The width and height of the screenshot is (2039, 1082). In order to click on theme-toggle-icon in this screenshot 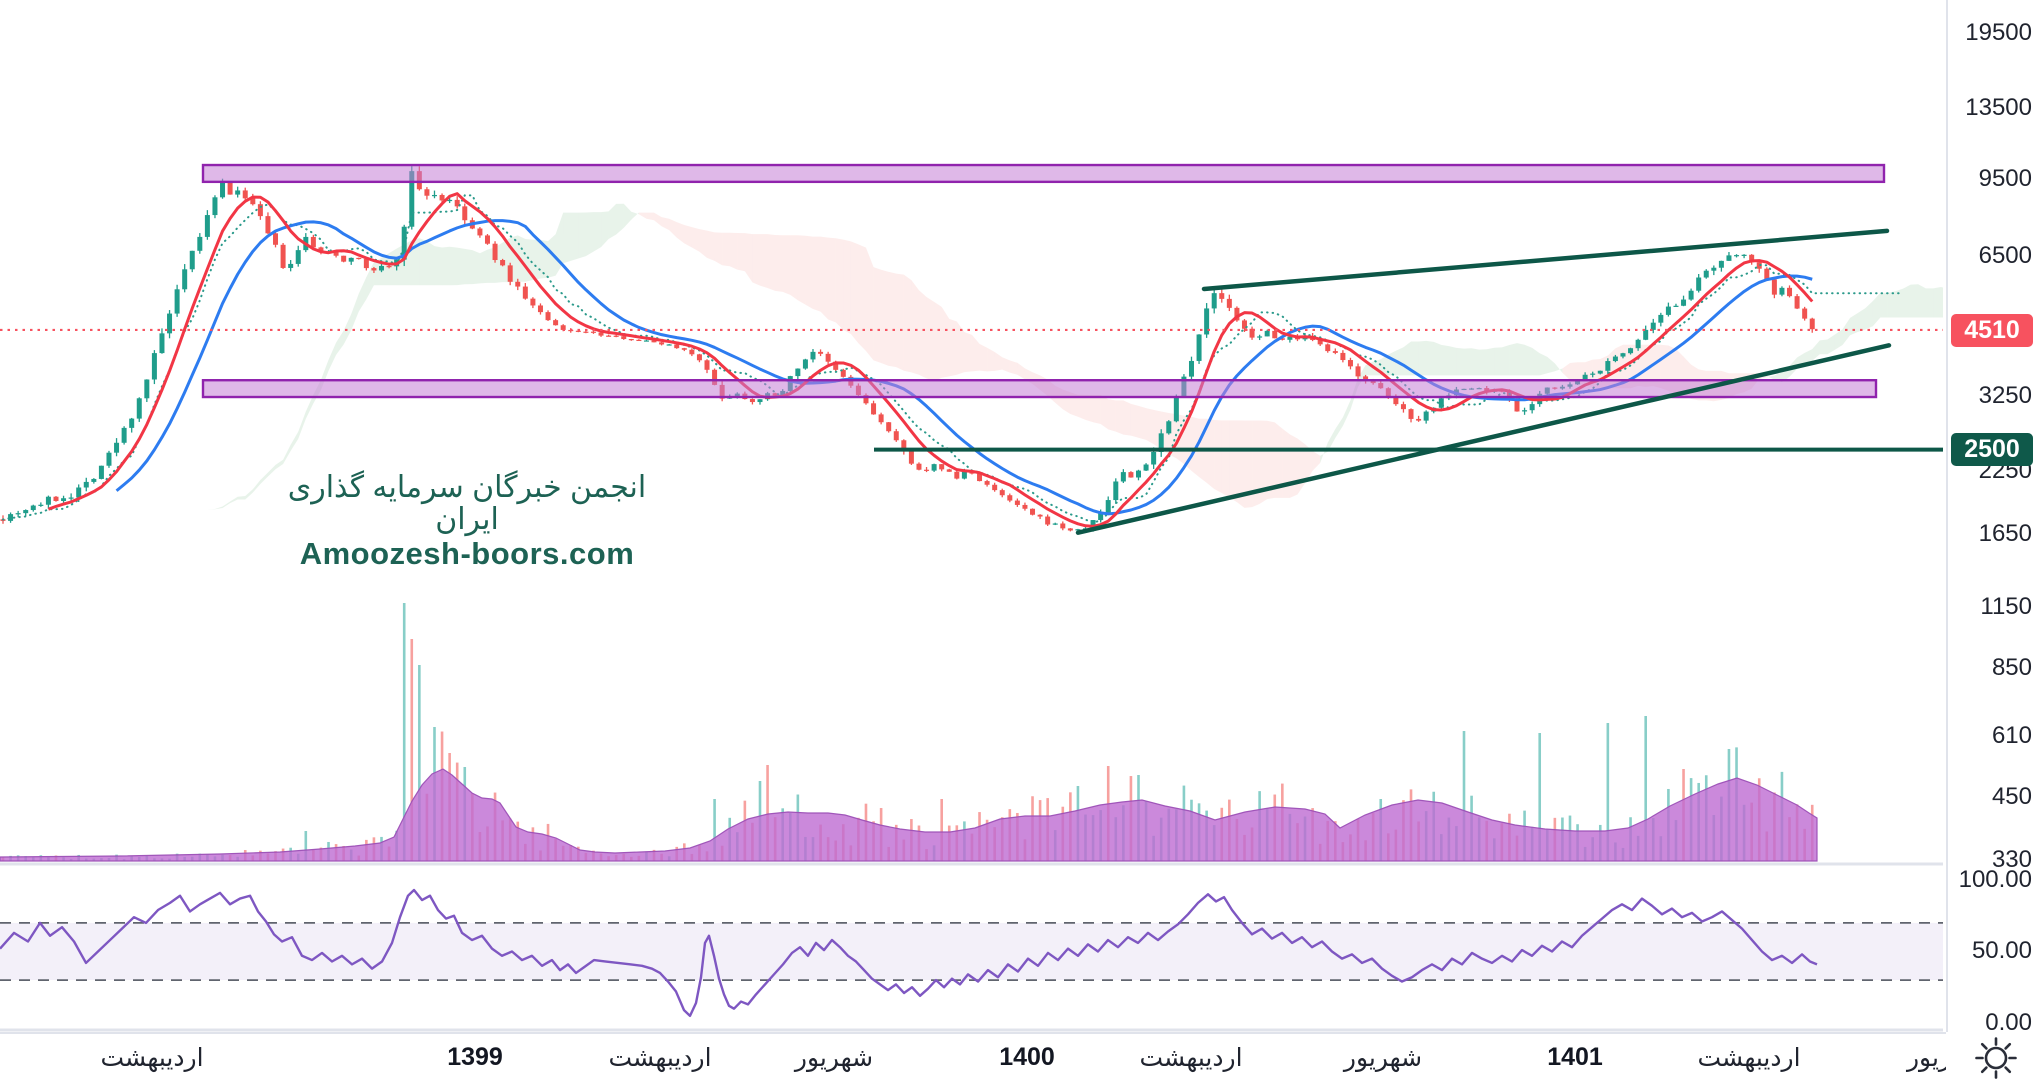, I will do `click(1996, 1058)`.